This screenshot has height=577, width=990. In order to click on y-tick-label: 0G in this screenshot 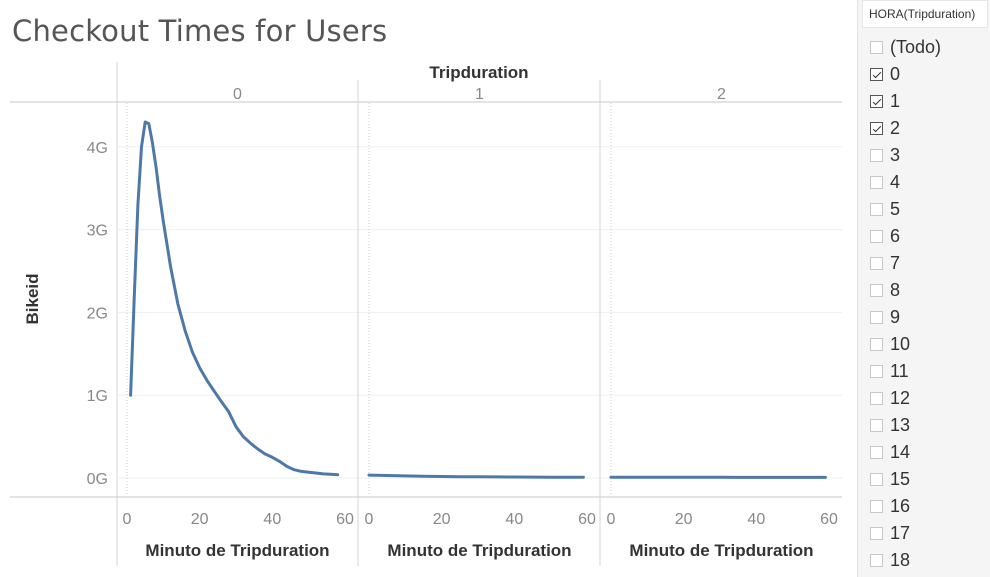, I will do `click(97, 479)`.